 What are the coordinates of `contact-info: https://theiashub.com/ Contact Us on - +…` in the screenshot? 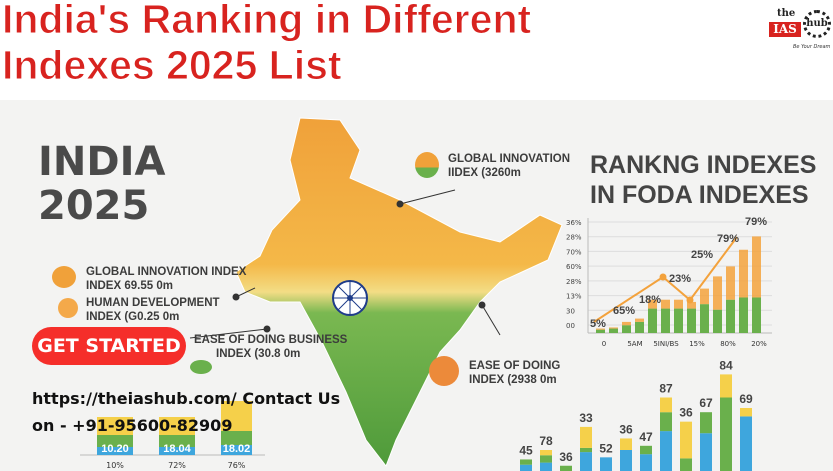 It's located at (186, 412).